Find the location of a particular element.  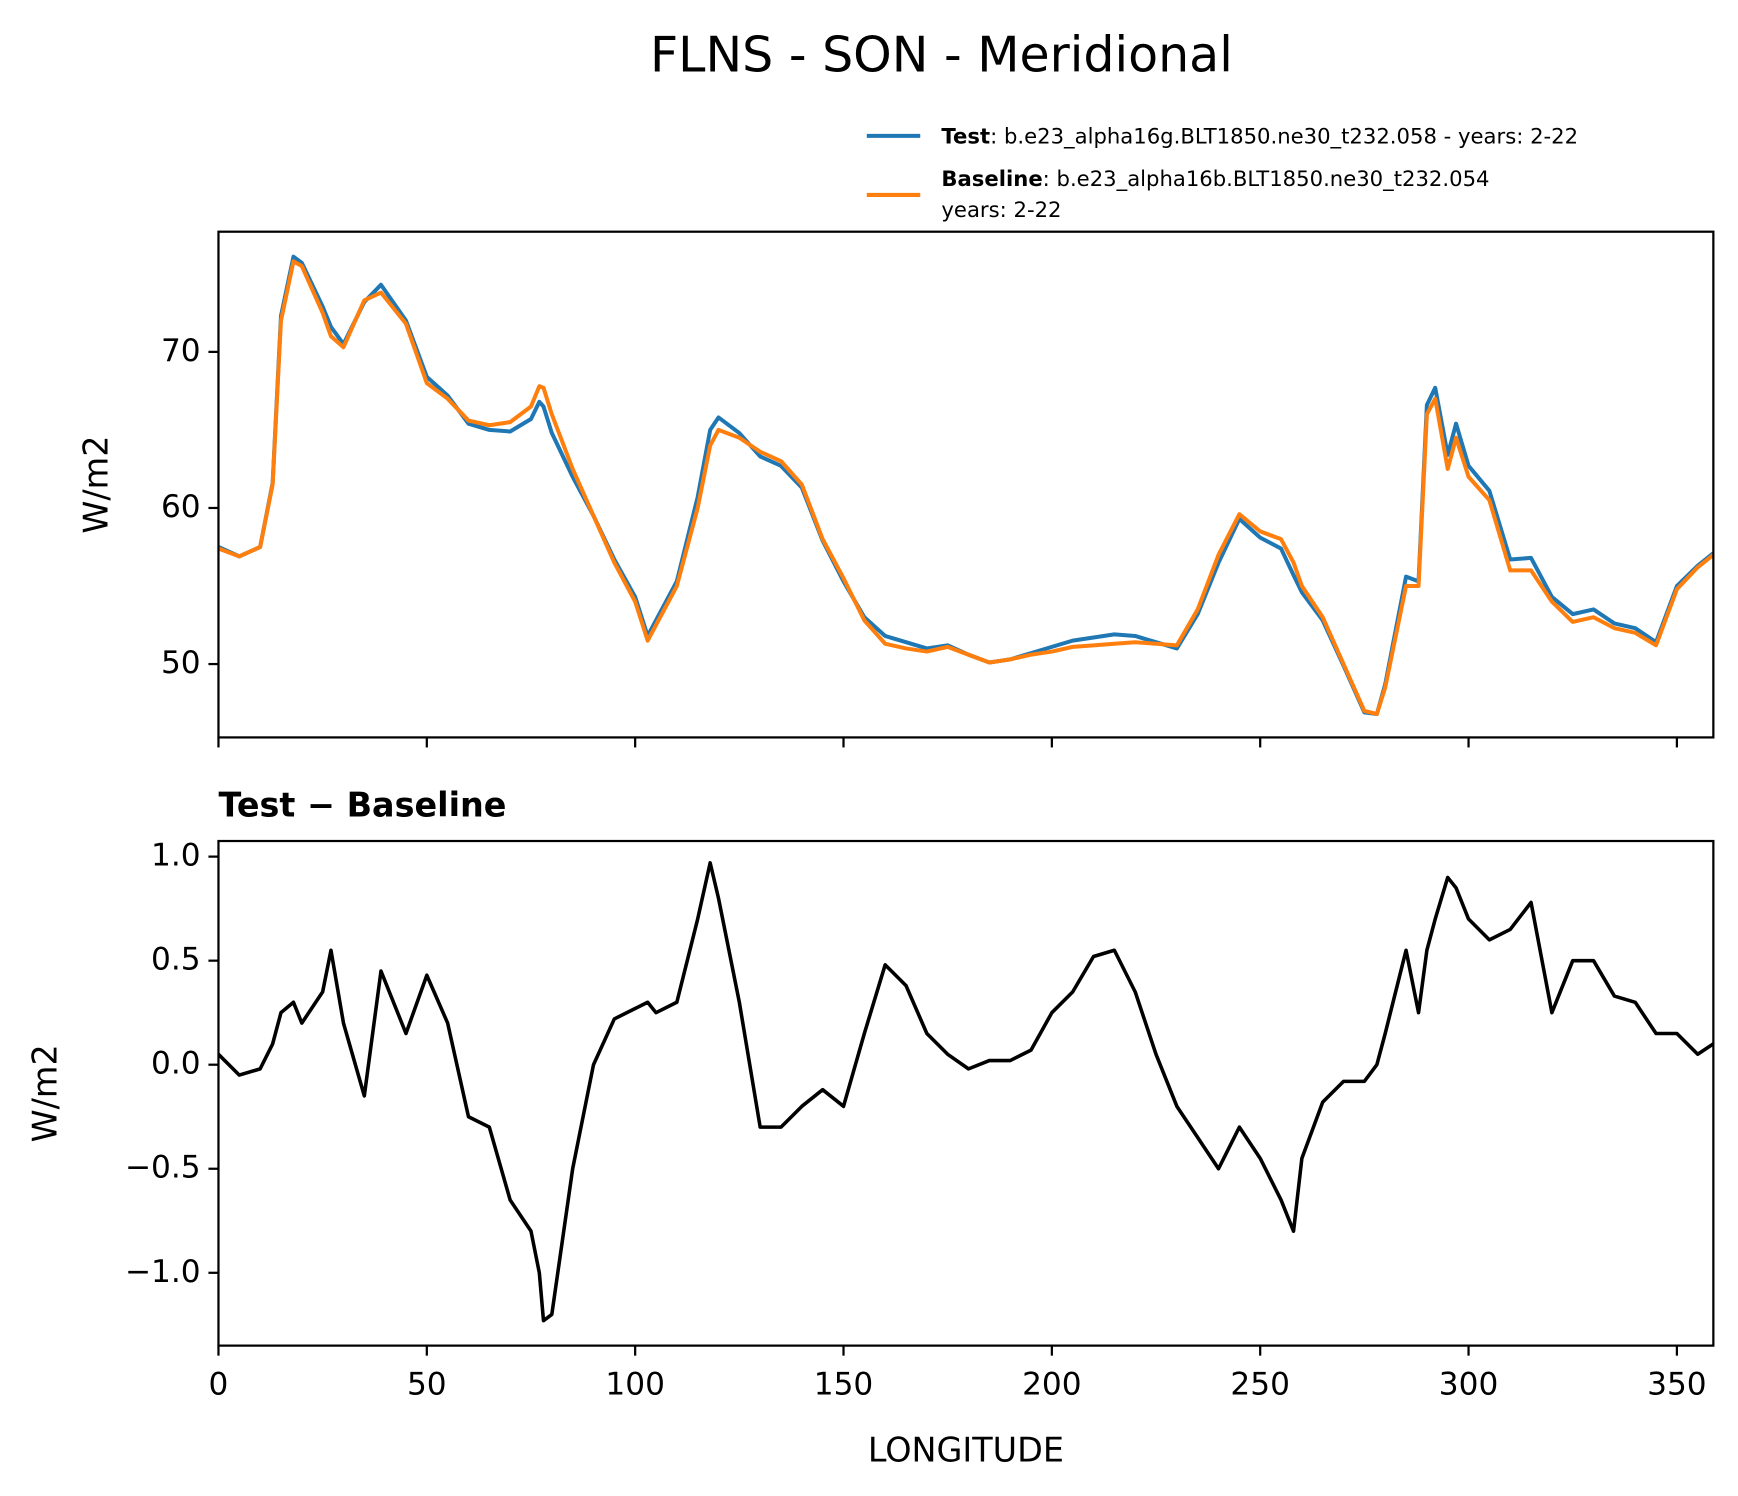

legend-label: years: 2-22 is located at coordinates (1001, 209).